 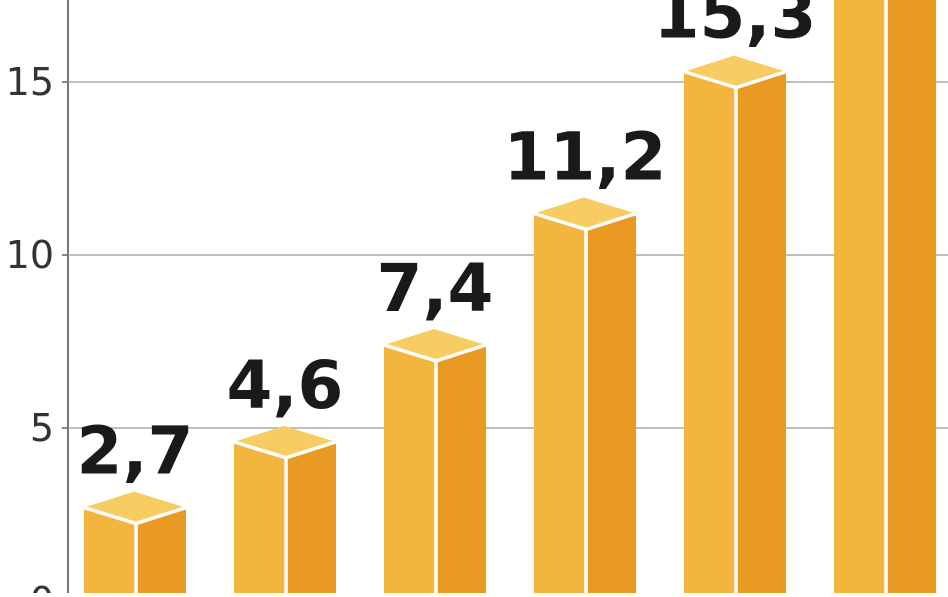 What do you see at coordinates (585, 156) in the screenshot?
I see `data-label-4: 11,2` at bounding box center [585, 156].